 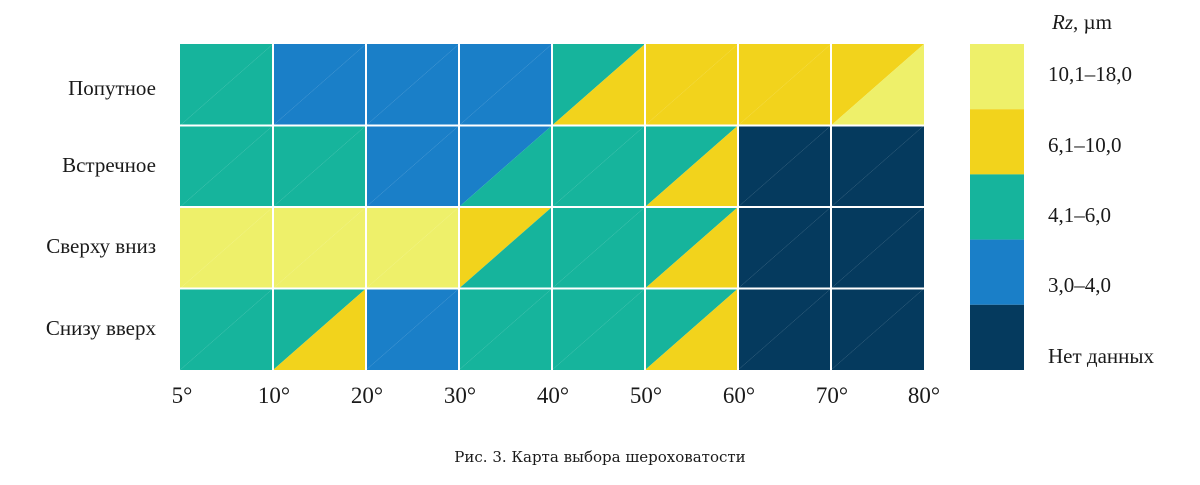 What do you see at coordinates (1062, 22) in the screenshot?
I see `legend-title-symbol: Rz` at bounding box center [1062, 22].